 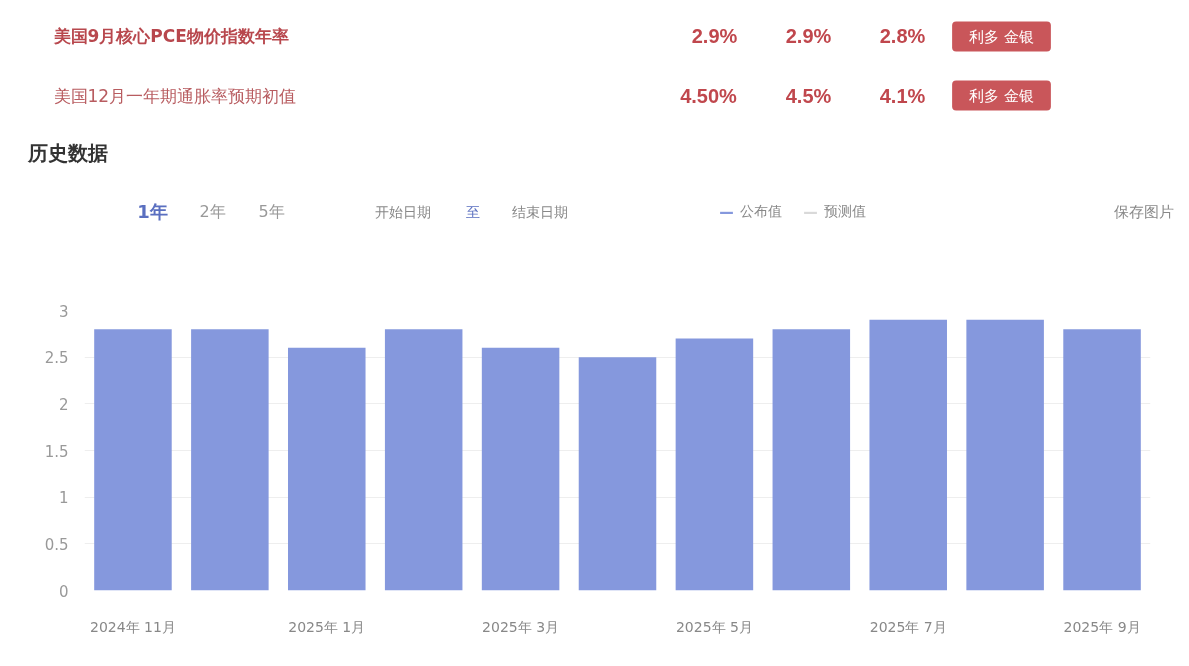 I want to click on text: 1年, so click(x=152, y=211).